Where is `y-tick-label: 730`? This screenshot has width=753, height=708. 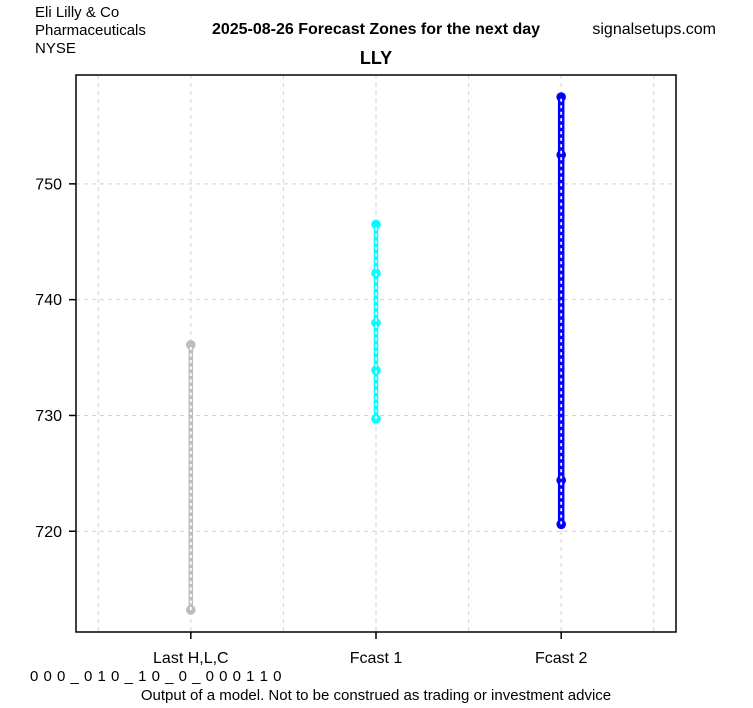 y-tick-label: 730 is located at coordinates (48, 416).